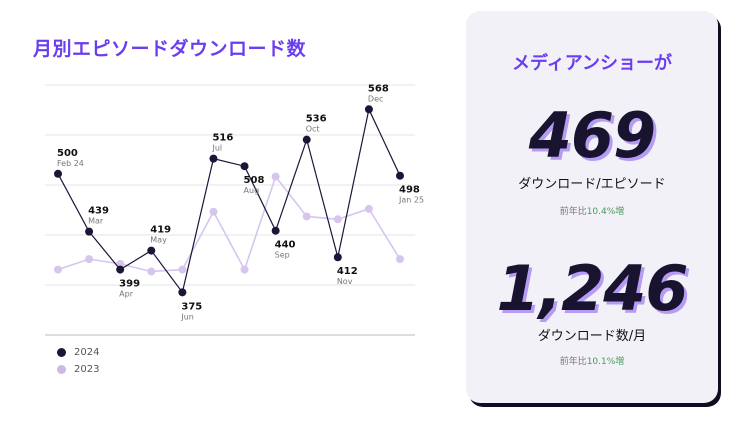 The width and height of the screenshot is (735, 435). What do you see at coordinates (345, 281) in the screenshot?
I see `category-label: Nov` at bounding box center [345, 281].